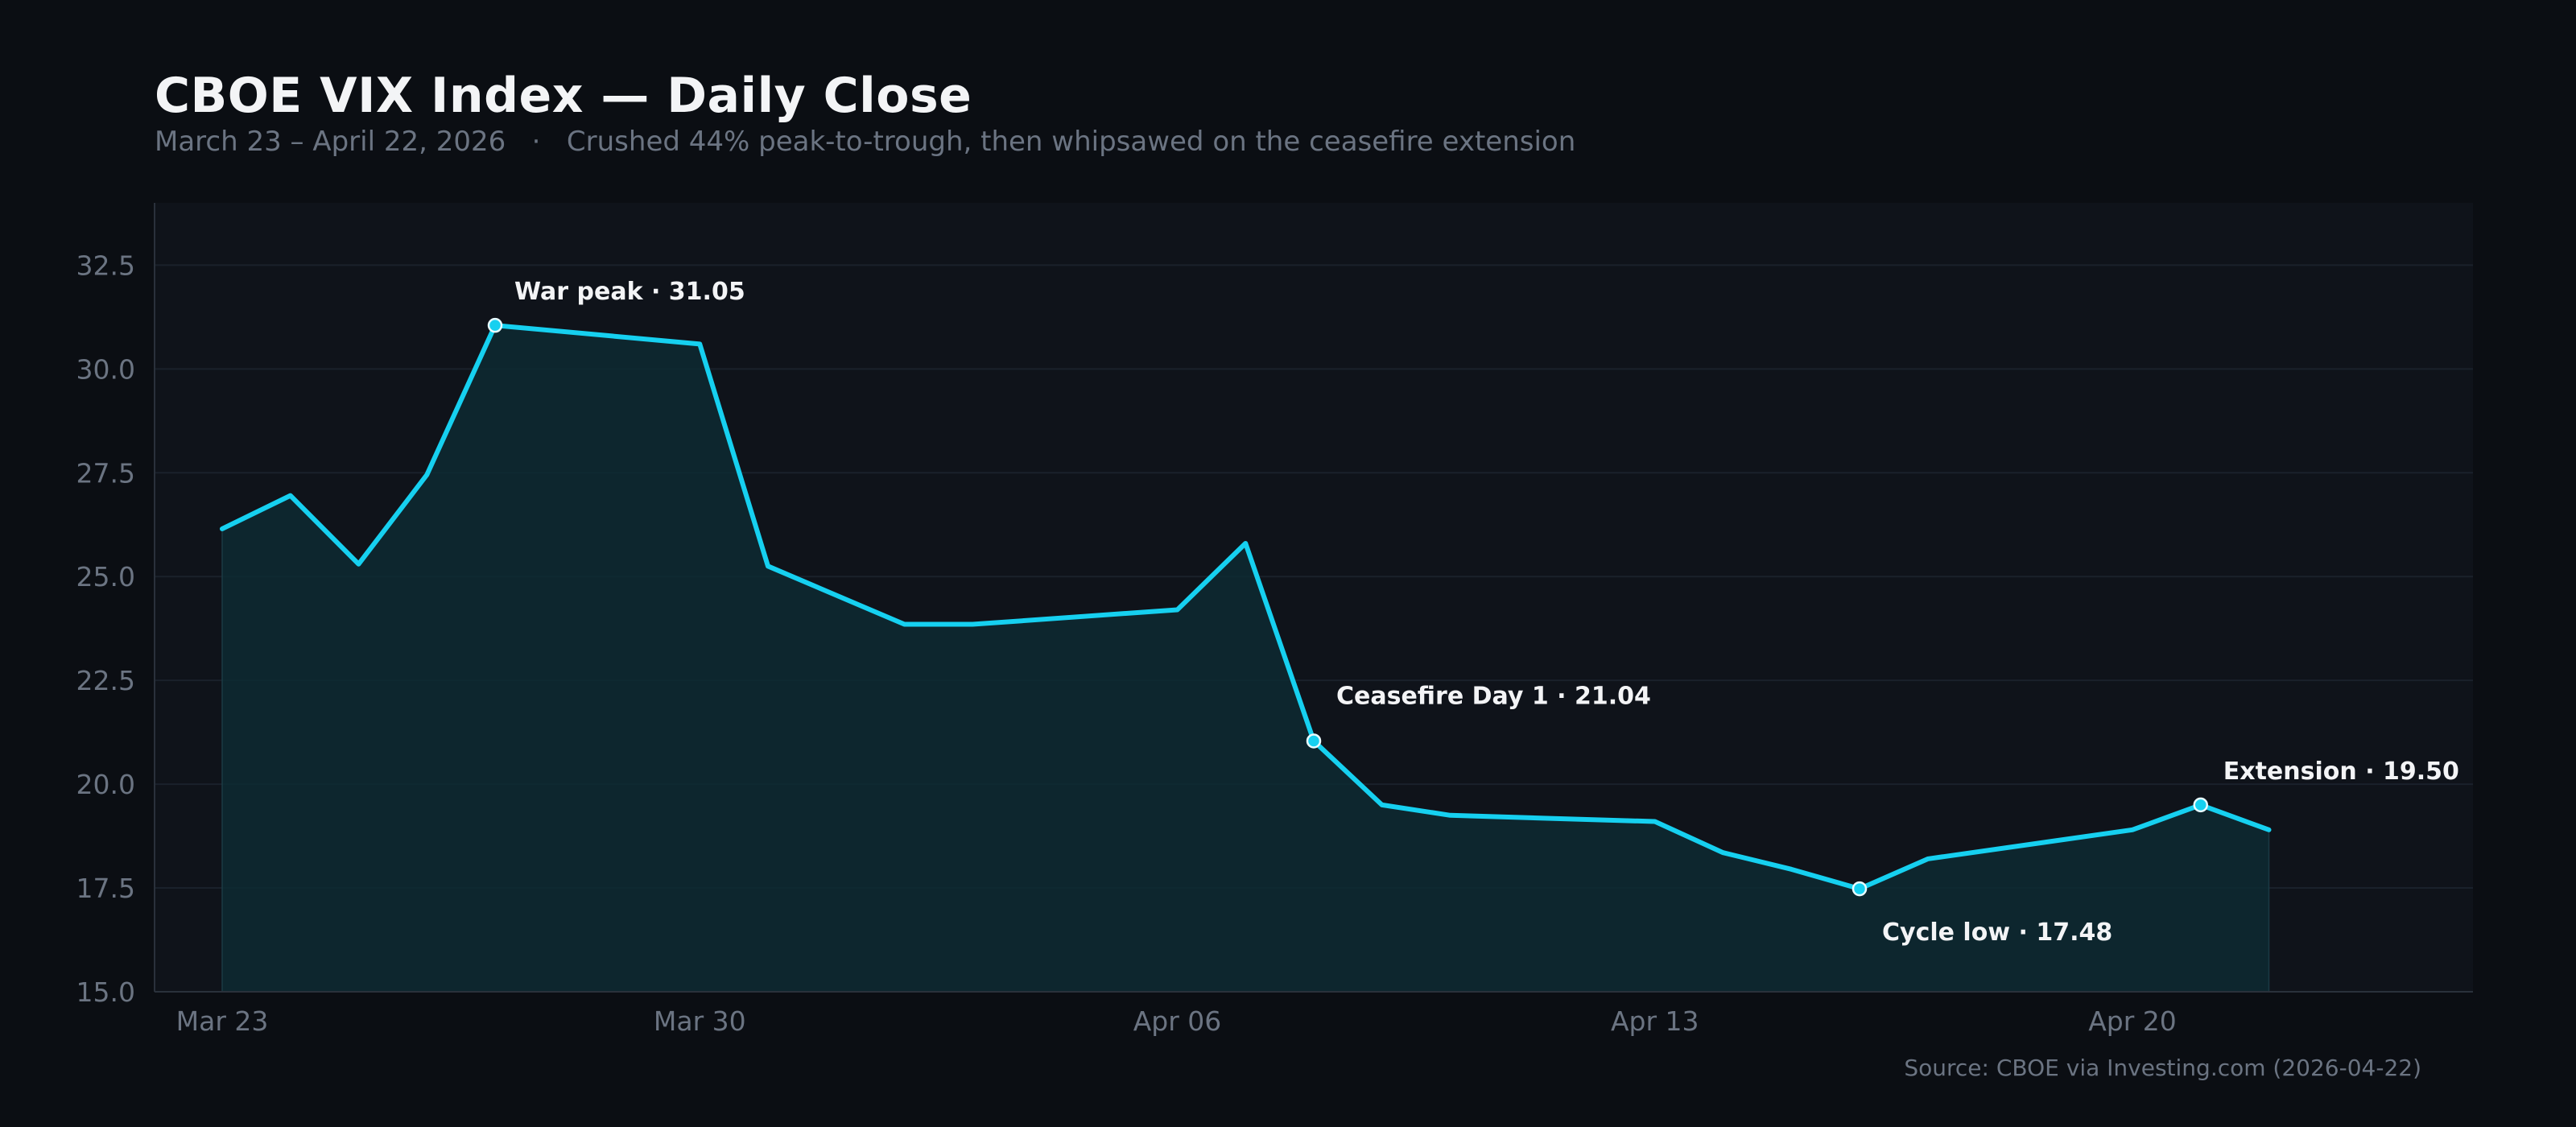 This screenshot has height=1127, width=2576. What do you see at coordinates (1493, 696) in the screenshot?
I see `annotation-label: Ceasefire Day 1 · 21.04` at bounding box center [1493, 696].